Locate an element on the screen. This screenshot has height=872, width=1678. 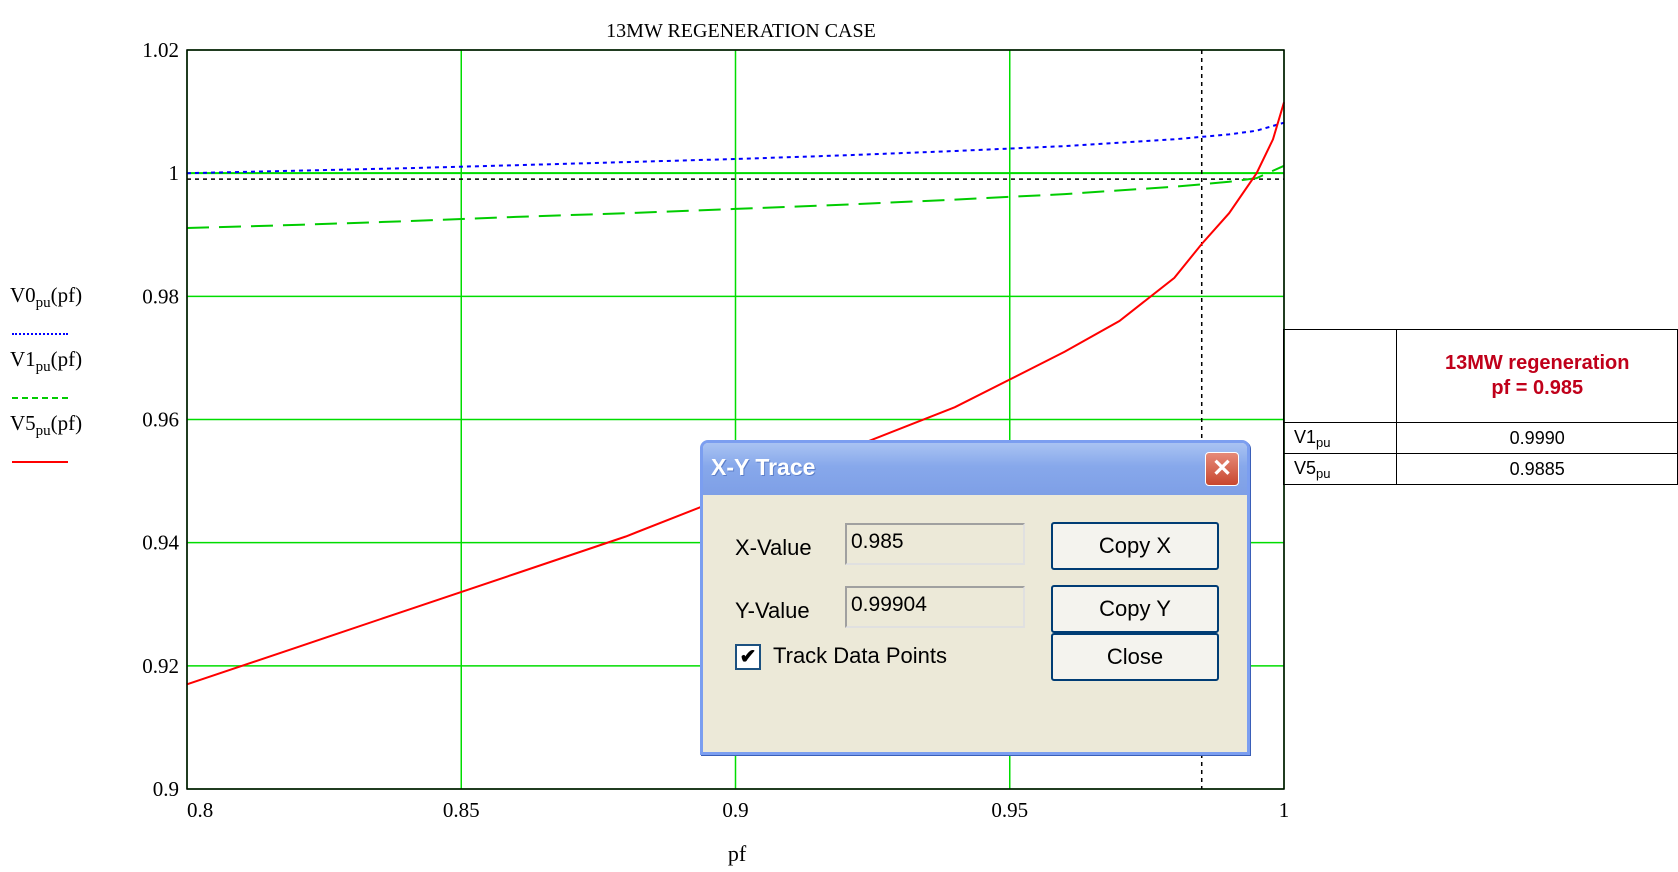
x-tick-label: 0.95 is located at coordinates (1009, 810).